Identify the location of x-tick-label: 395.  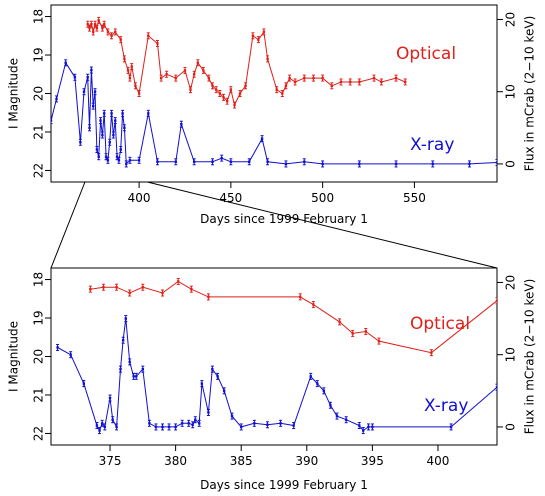
(372, 461).